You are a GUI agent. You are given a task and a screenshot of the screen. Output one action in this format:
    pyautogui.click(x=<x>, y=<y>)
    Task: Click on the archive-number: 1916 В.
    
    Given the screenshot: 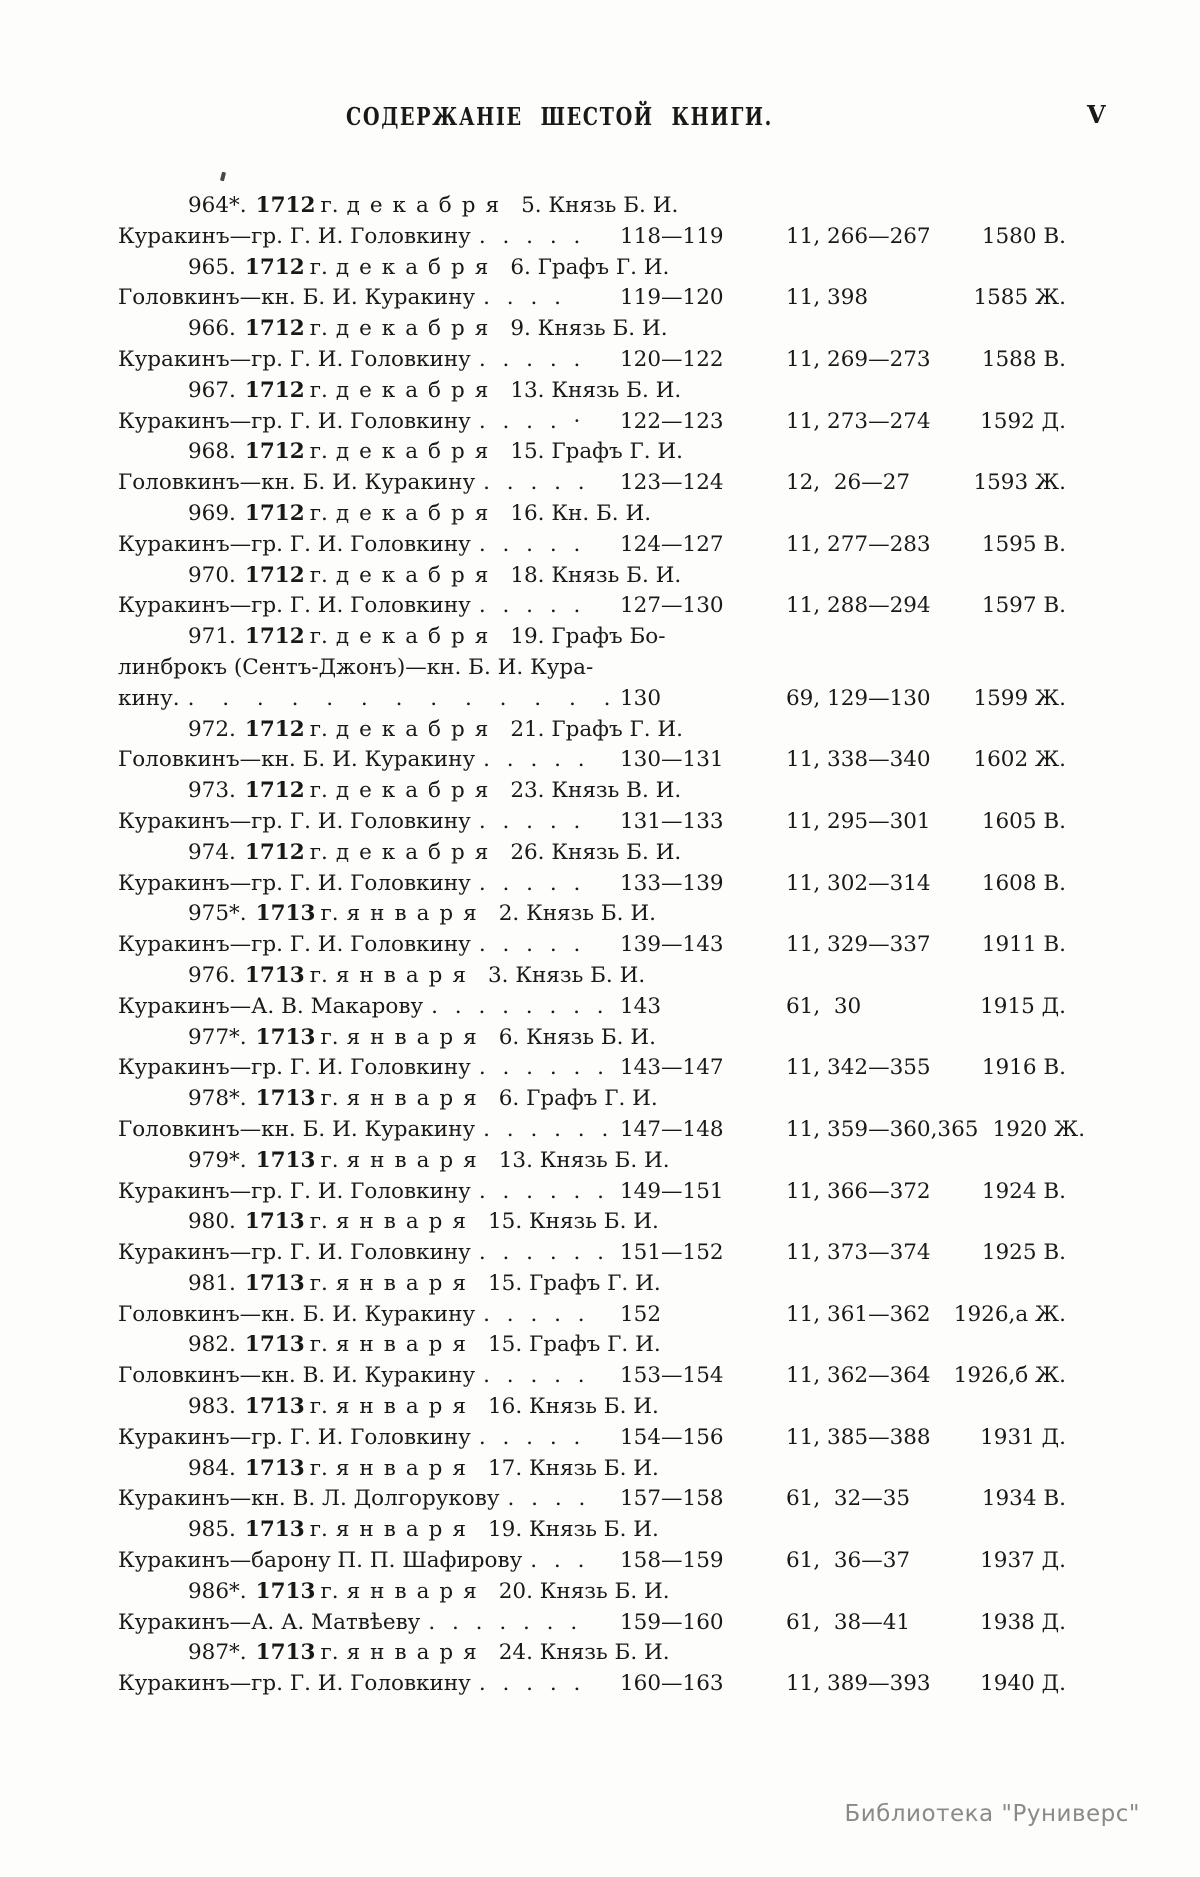 What is the action you would take?
    pyautogui.click(x=1023, y=1068)
    